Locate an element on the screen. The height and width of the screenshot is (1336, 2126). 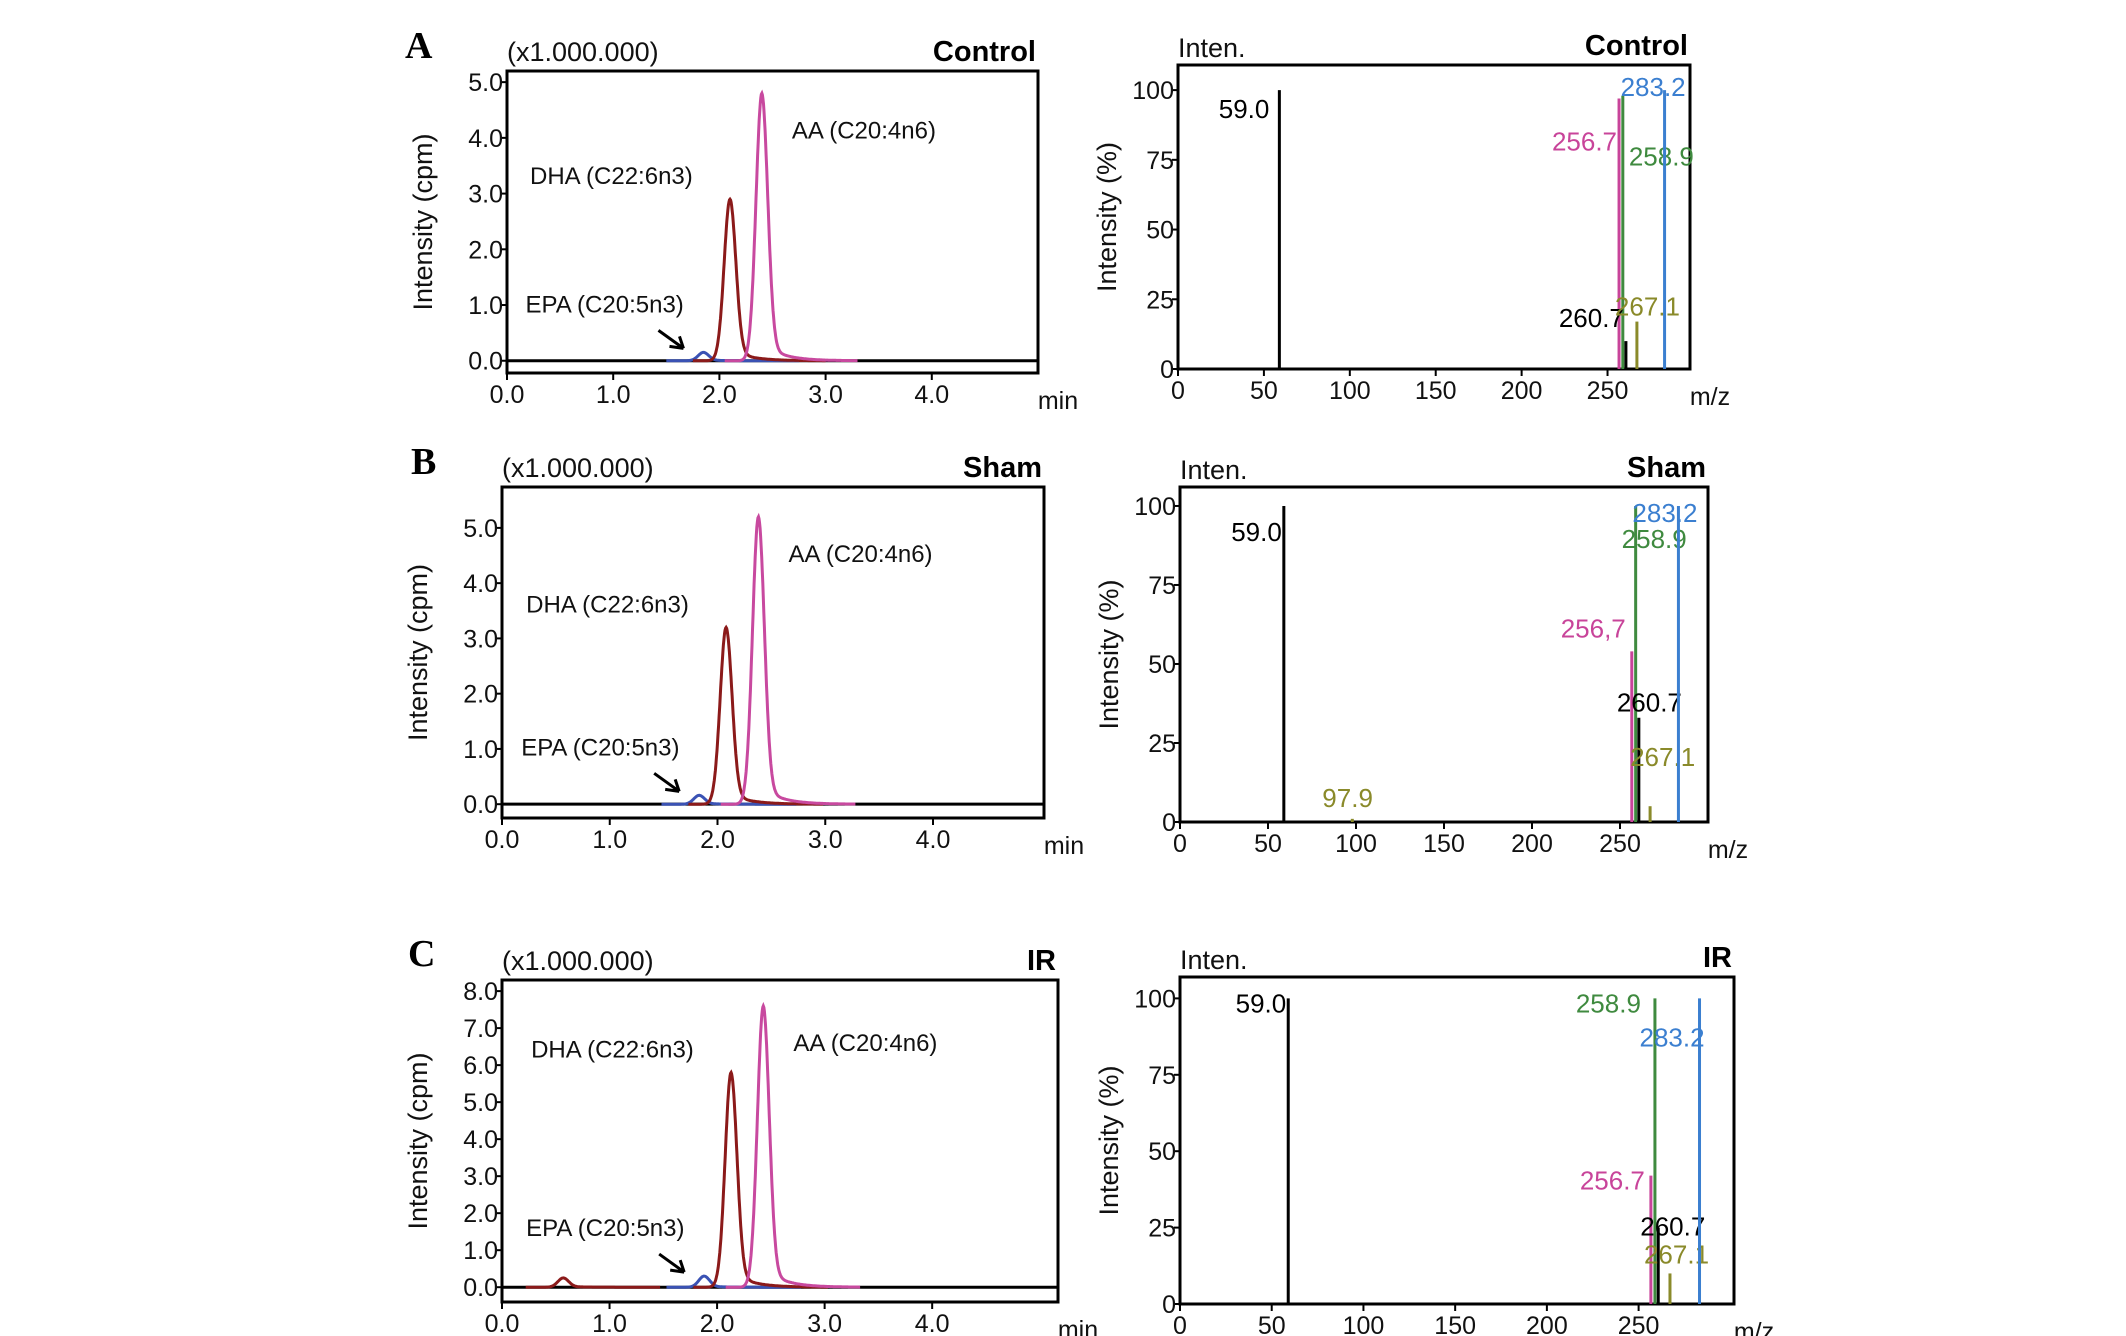
panel-title: IR is located at coordinates (1041, 961).